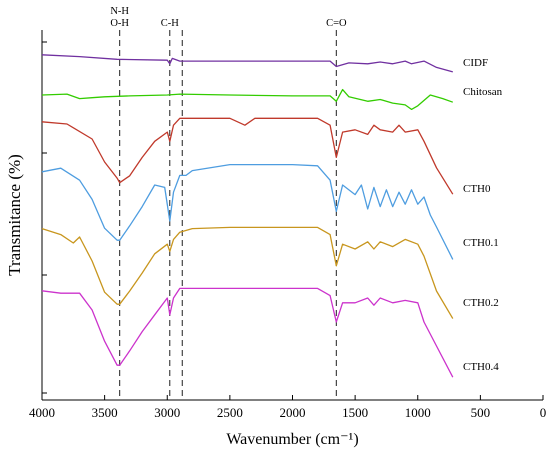 This screenshot has height=456, width=550. I want to click on x-tick-label: 2500, so click(230, 412).